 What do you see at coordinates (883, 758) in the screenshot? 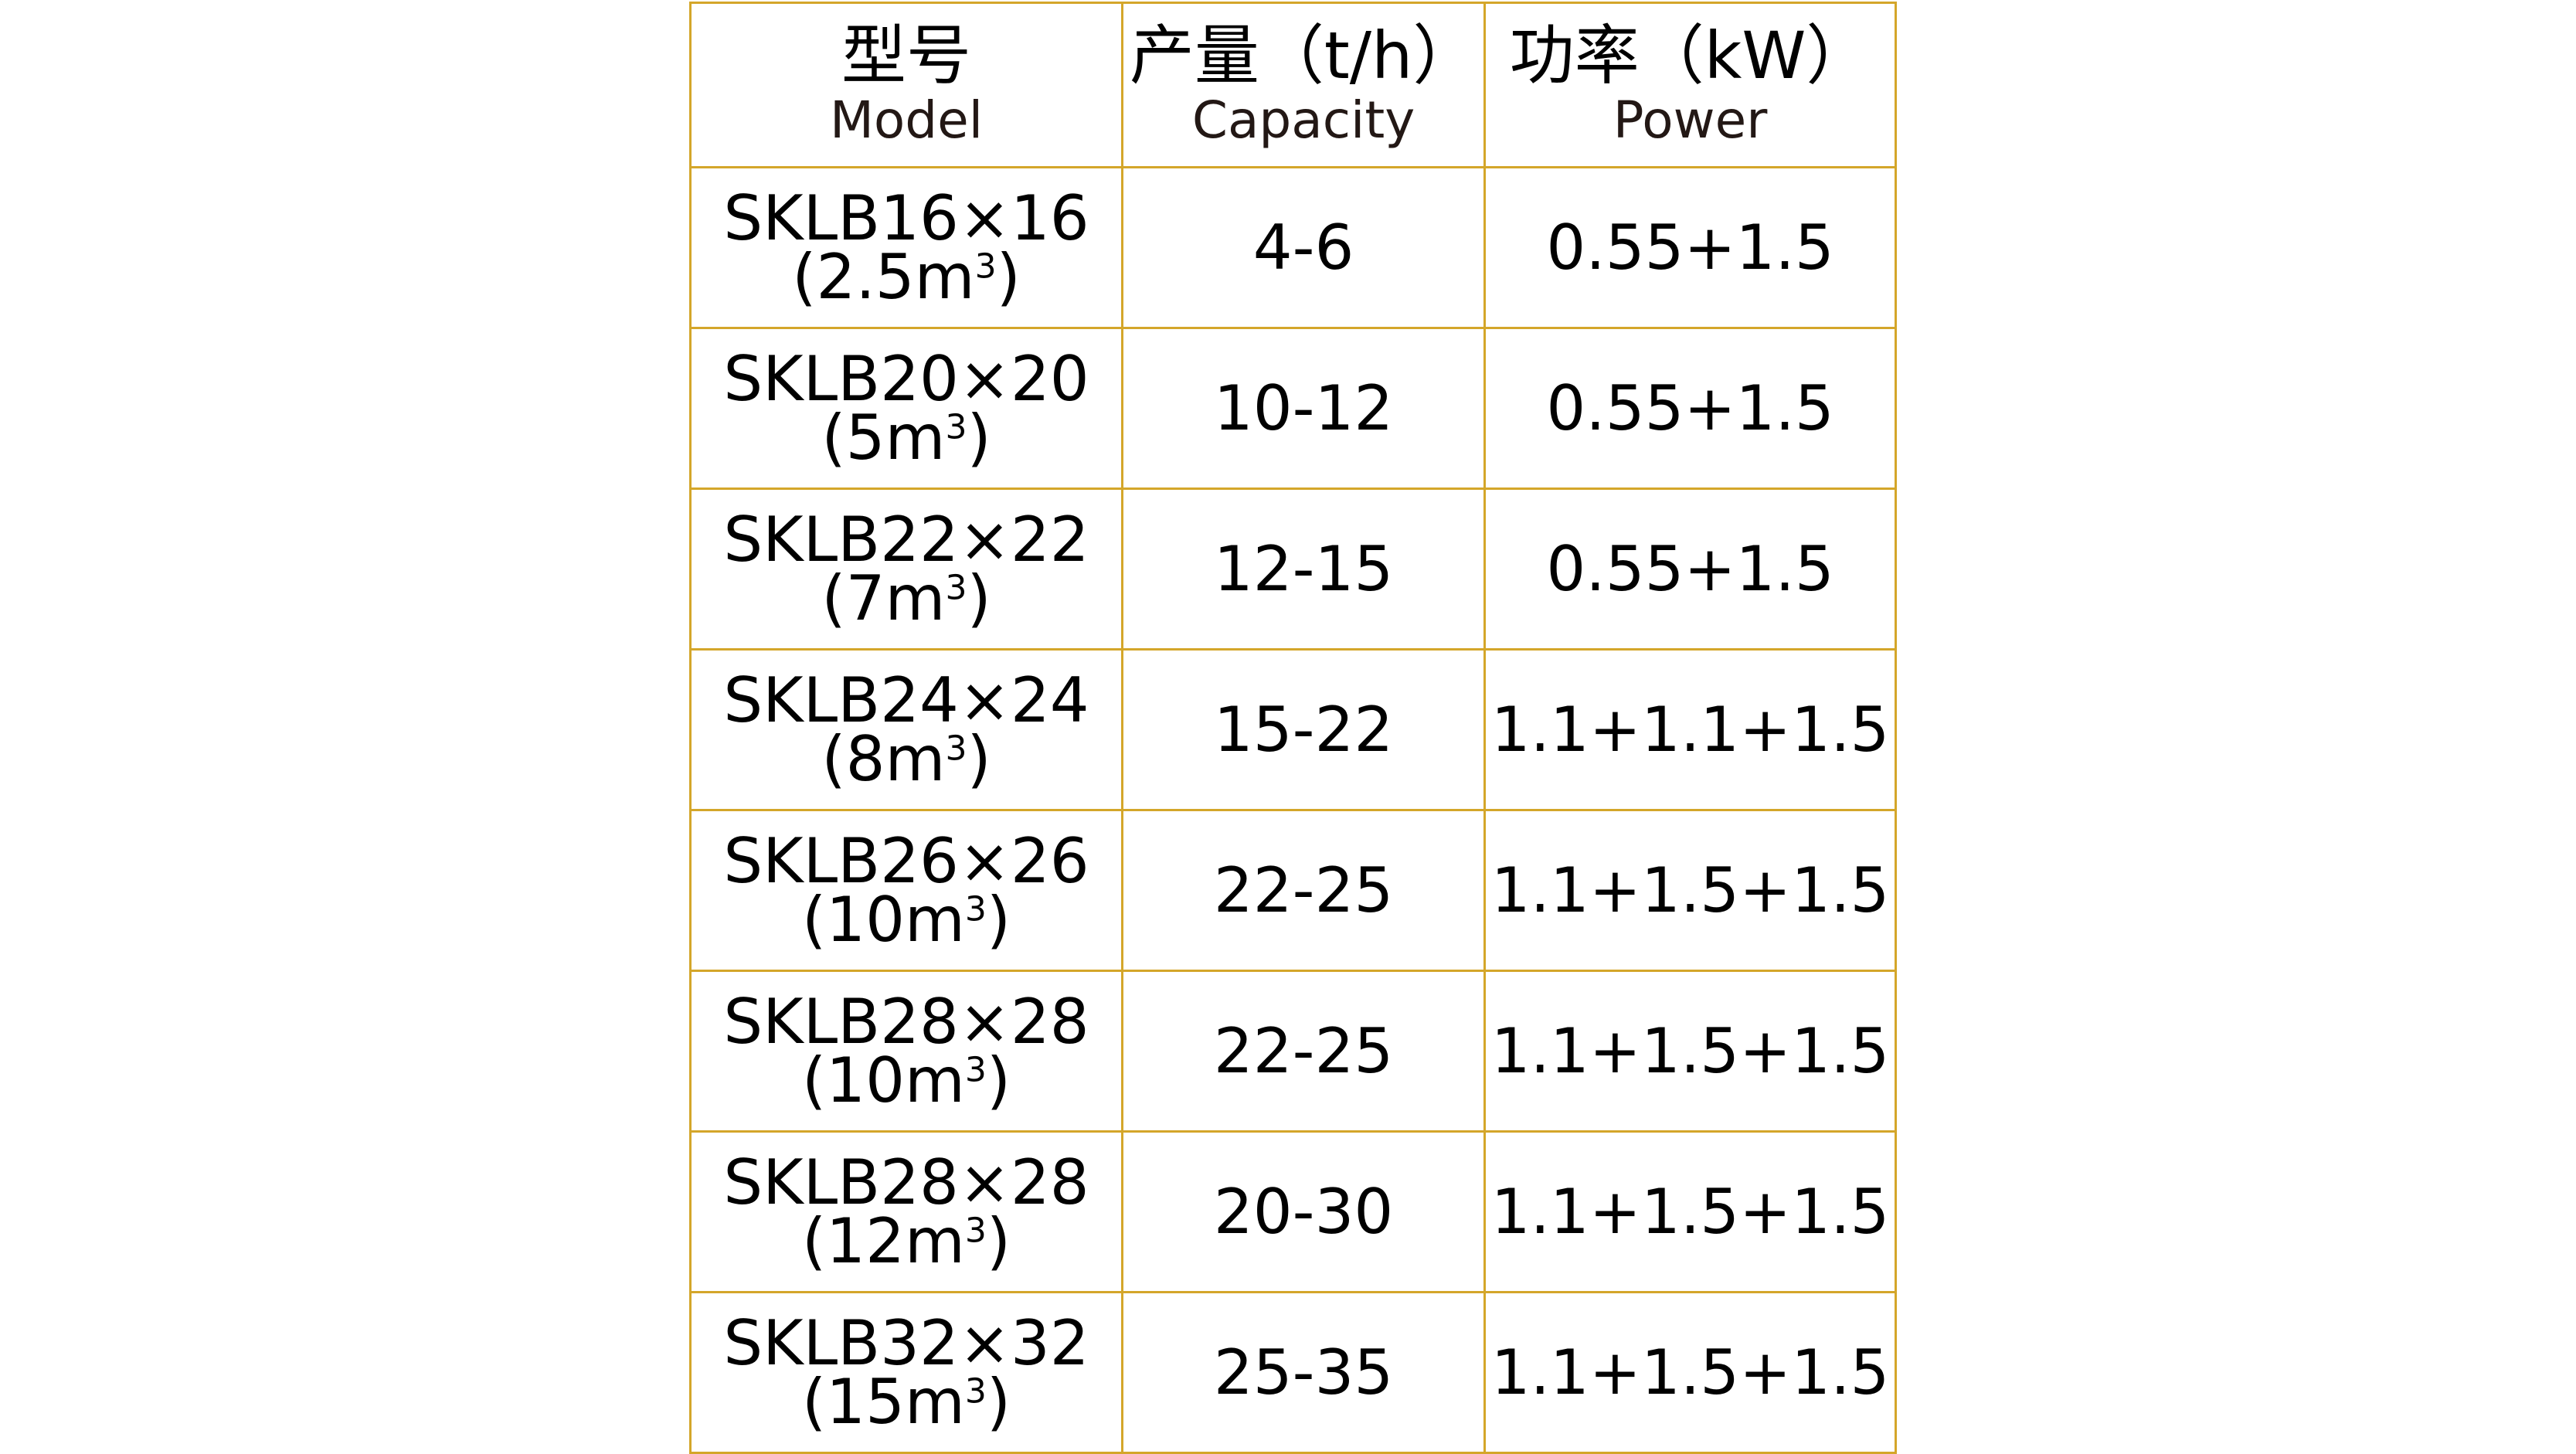
I see `model-volume: (8m` at bounding box center [883, 758].